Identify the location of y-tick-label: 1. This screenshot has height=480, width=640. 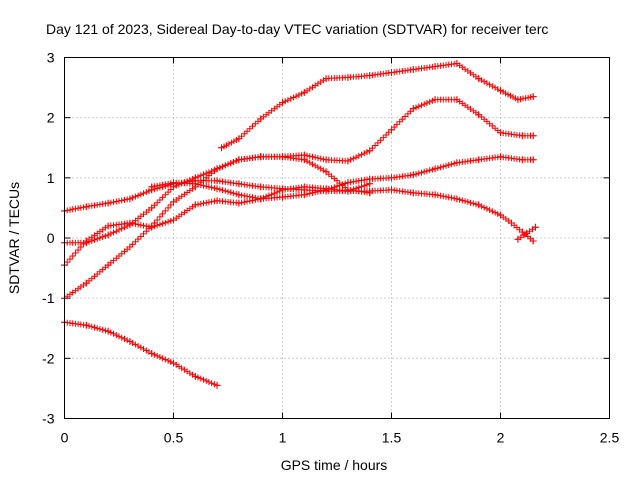
(51, 178).